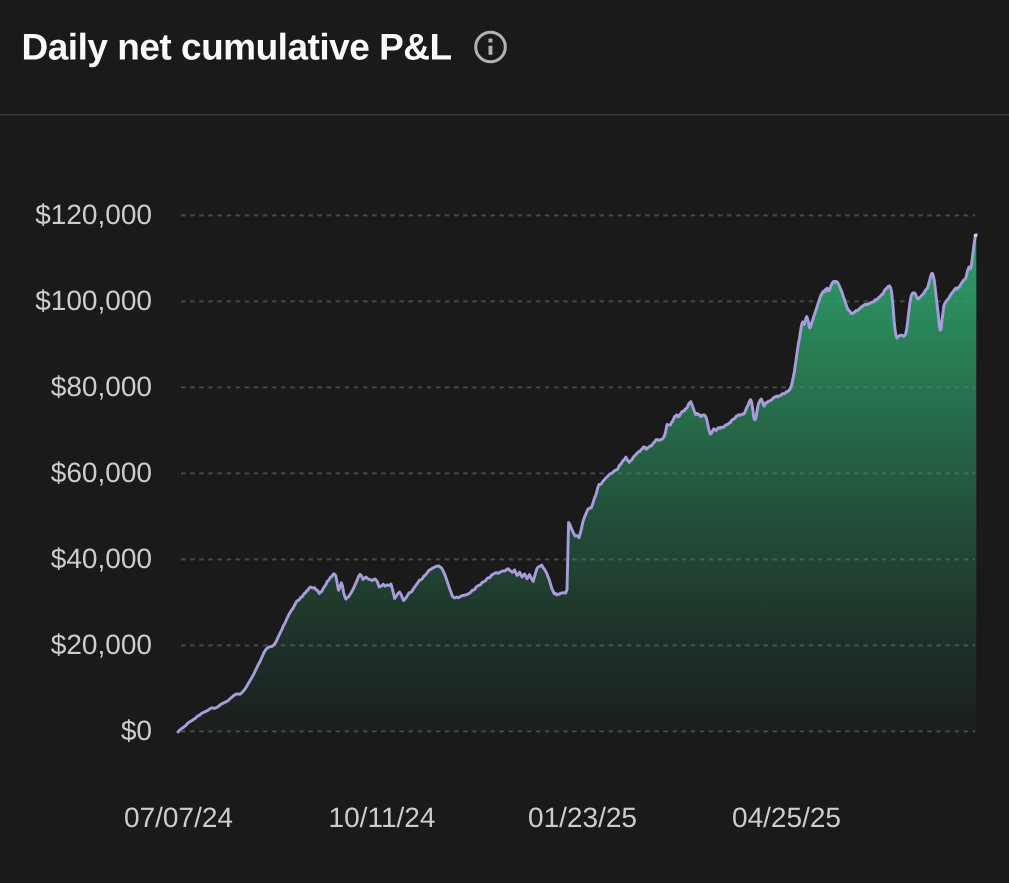  Describe the element at coordinates (582, 817) in the screenshot. I see `svg-text: 01/23/25` at that location.